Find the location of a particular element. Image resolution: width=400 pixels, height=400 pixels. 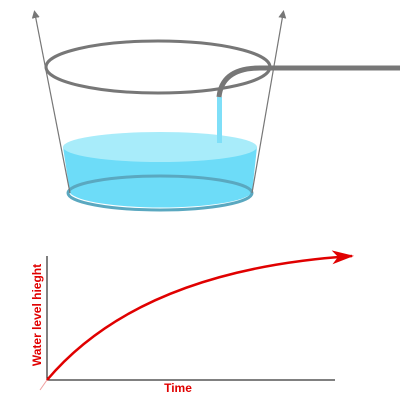

left-side is located at coordinates (51, 102).